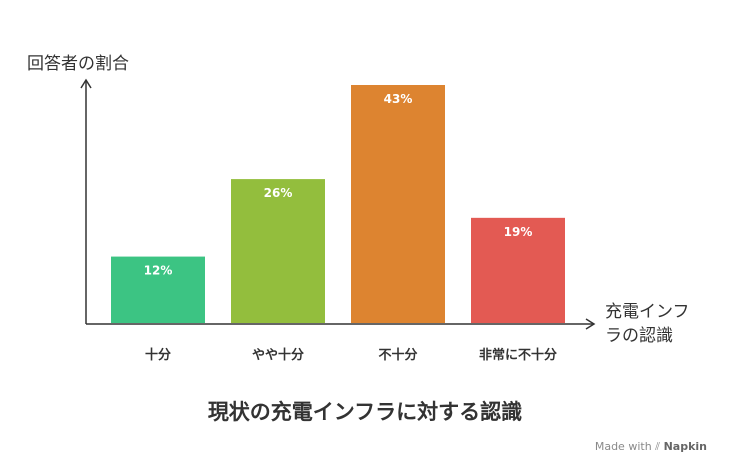  Describe the element at coordinates (158, 355) in the screenshot. I see `category-label-1: 十分` at that location.